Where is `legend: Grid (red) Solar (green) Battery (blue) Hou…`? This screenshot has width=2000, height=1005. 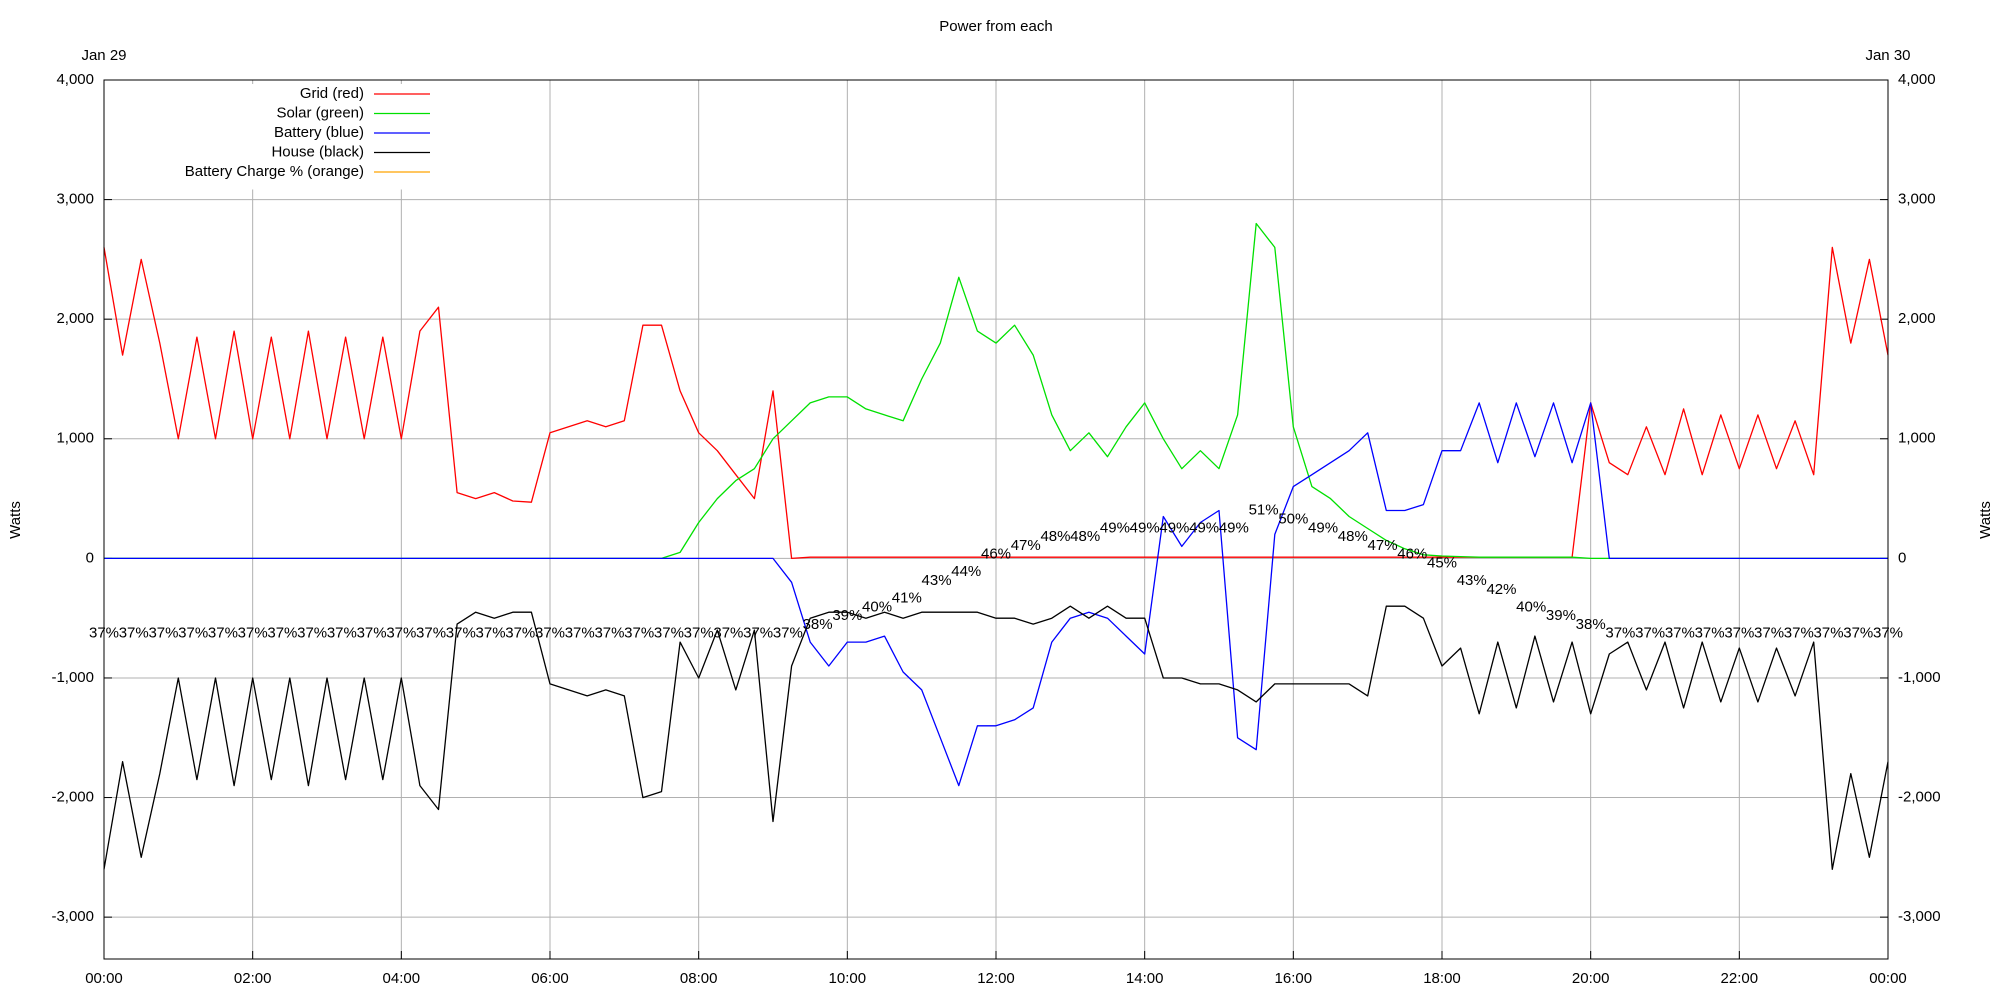
legend: Grid (red) Solar (green) Battery (blue) Hou… is located at coordinates (285, 137).